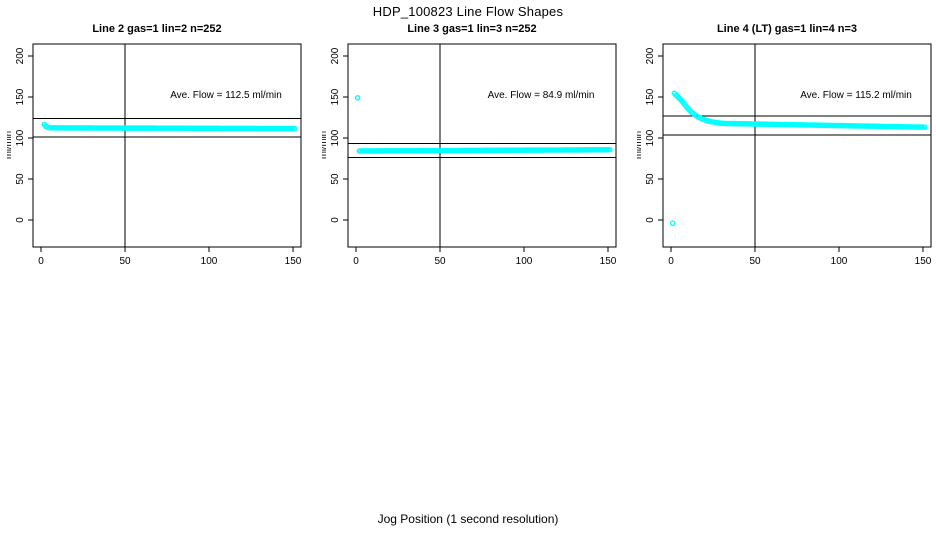 The height and width of the screenshot is (540, 936). I want to click on figure-title: HDP_100823 Line Flow Shapes, so click(468, 11).